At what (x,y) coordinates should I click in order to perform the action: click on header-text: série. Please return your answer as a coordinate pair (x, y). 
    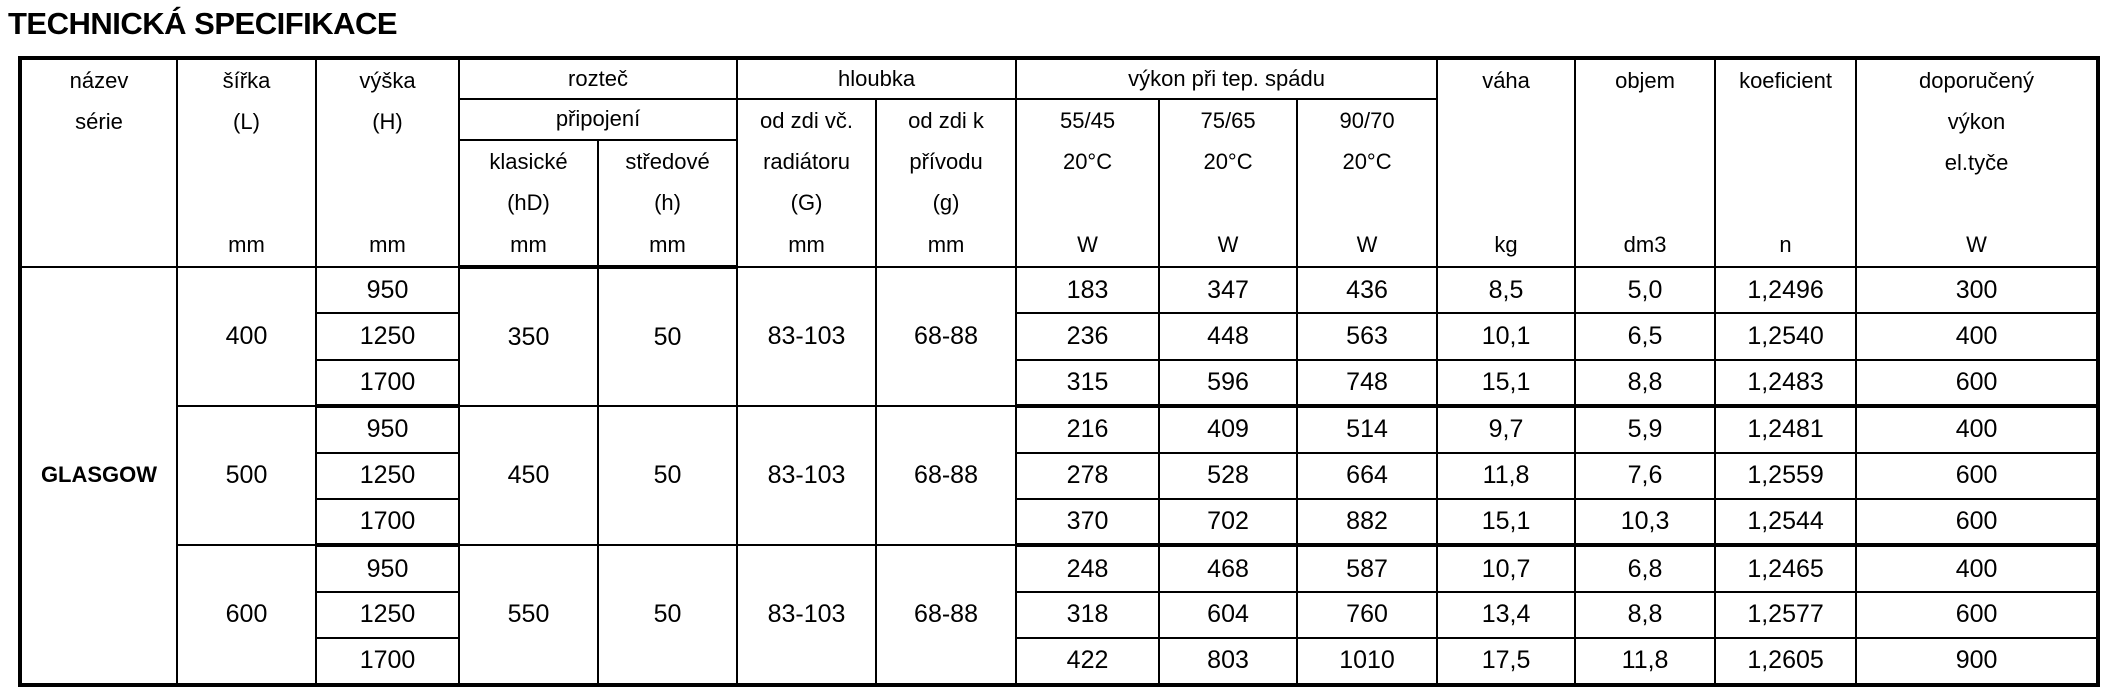
    Looking at the image, I should click on (99, 121).